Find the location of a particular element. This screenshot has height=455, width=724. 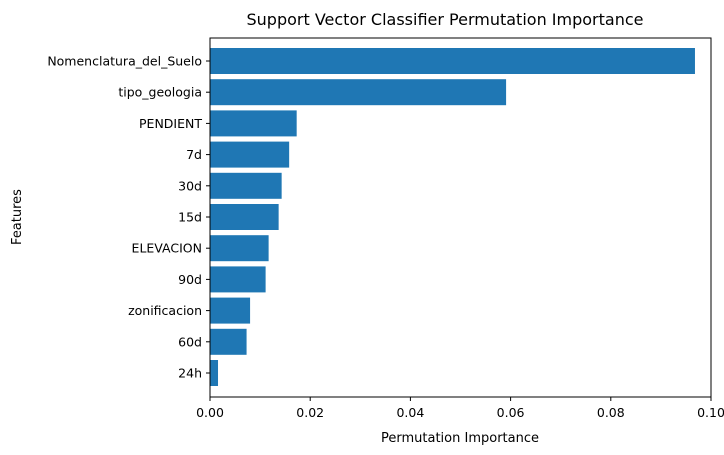

bar-24h is located at coordinates (214, 373).